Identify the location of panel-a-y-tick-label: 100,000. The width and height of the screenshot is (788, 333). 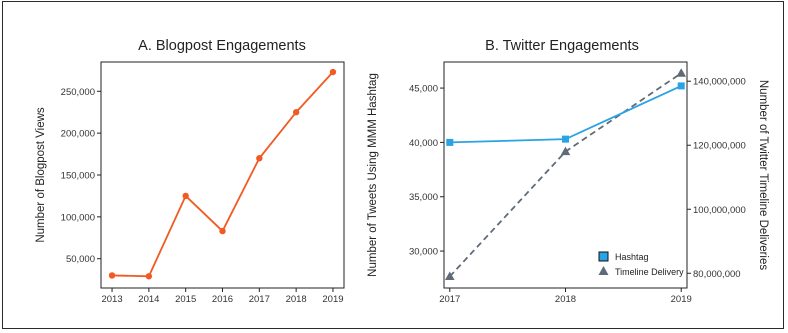
(78, 217).